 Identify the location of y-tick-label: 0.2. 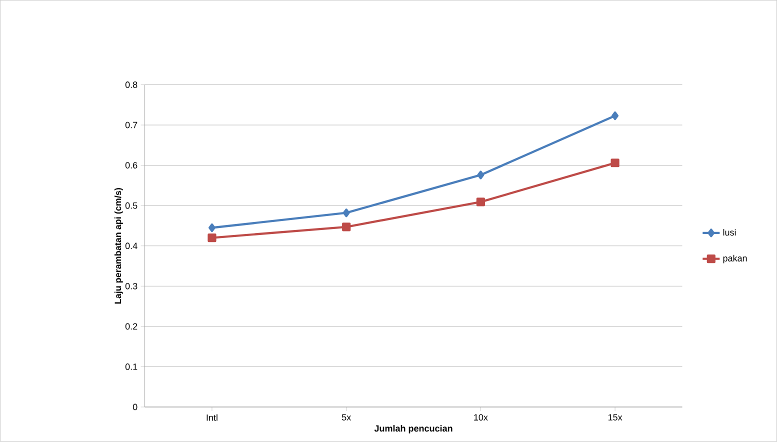
(131, 326).